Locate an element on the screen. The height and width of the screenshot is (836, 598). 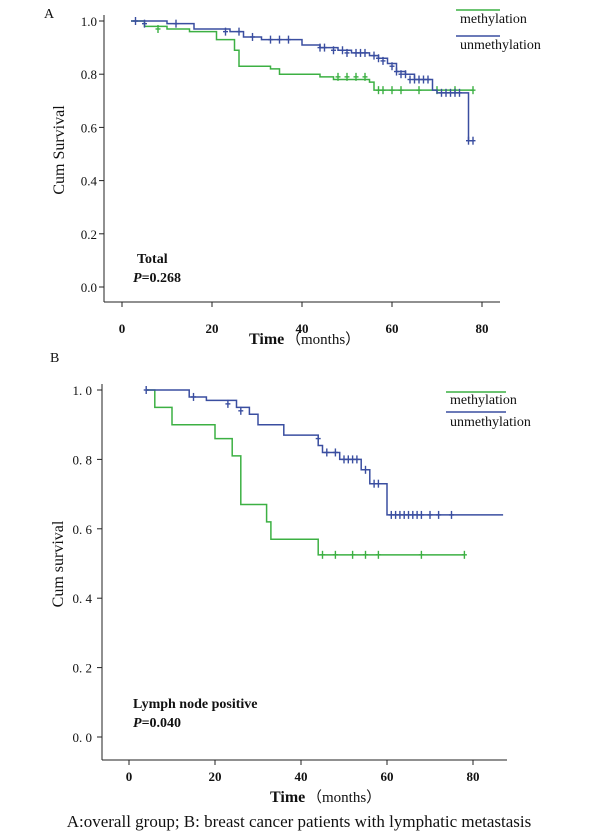
panel-a-p-symbol: P is located at coordinates (137, 278).